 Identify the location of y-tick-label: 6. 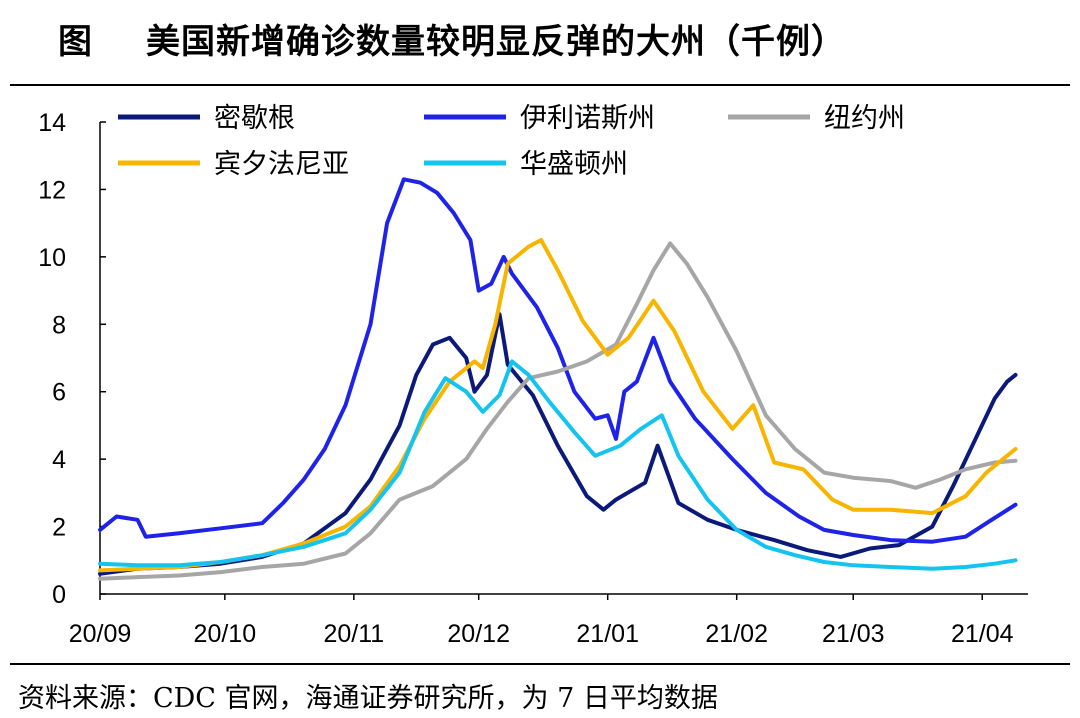
(59, 393).